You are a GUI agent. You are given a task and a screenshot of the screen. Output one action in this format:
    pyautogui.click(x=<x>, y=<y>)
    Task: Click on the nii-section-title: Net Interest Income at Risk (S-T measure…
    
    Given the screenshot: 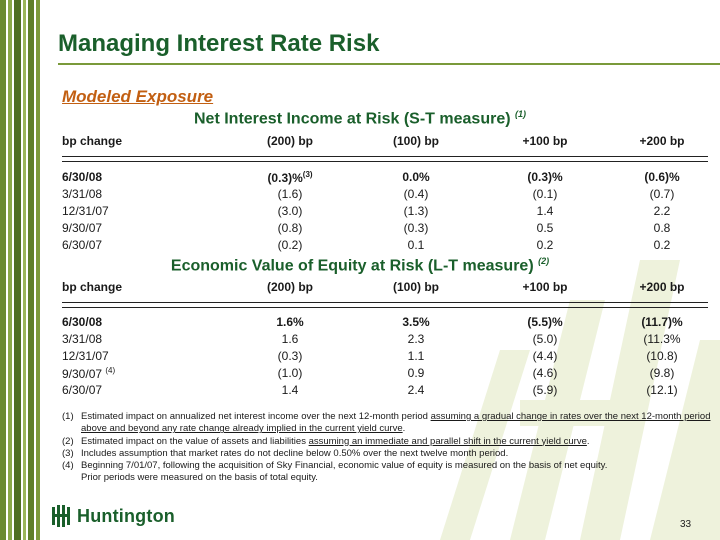 What is the action you would take?
    pyautogui.click(x=360, y=118)
    